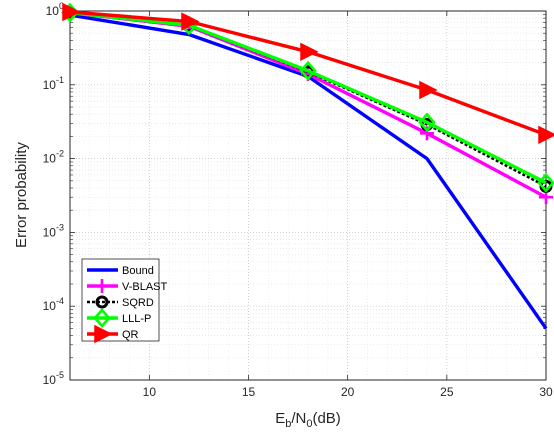 The height and width of the screenshot is (437, 554). I want to click on x-tick-label: 20, so click(348, 392).